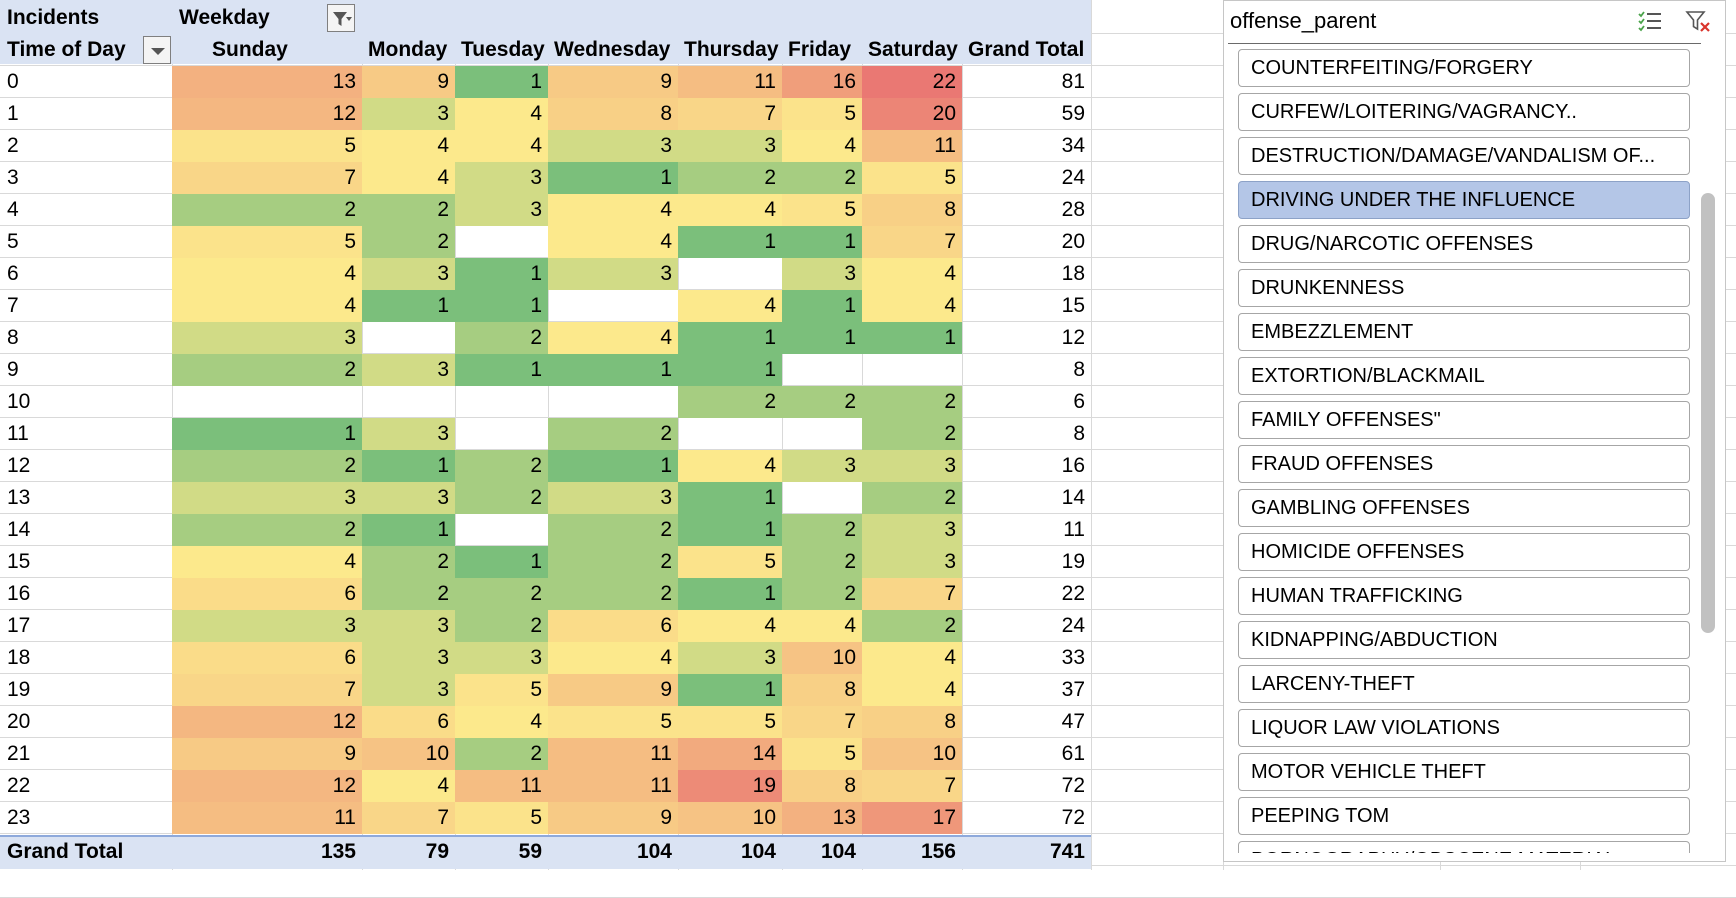 Image resolution: width=1736 pixels, height=898 pixels. Describe the element at coordinates (822, 658) in the screenshot. I see `value-cell: 10` at that location.